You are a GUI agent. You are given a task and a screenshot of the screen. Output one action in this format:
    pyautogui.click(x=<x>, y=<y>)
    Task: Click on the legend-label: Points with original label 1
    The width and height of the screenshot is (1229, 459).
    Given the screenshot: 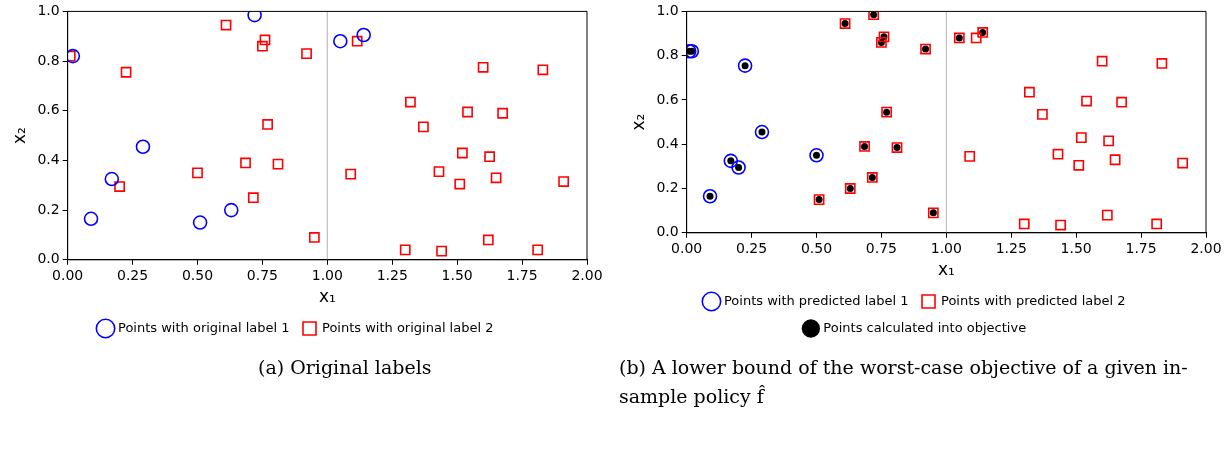 What is the action you would take?
    pyautogui.click(x=204, y=327)
    